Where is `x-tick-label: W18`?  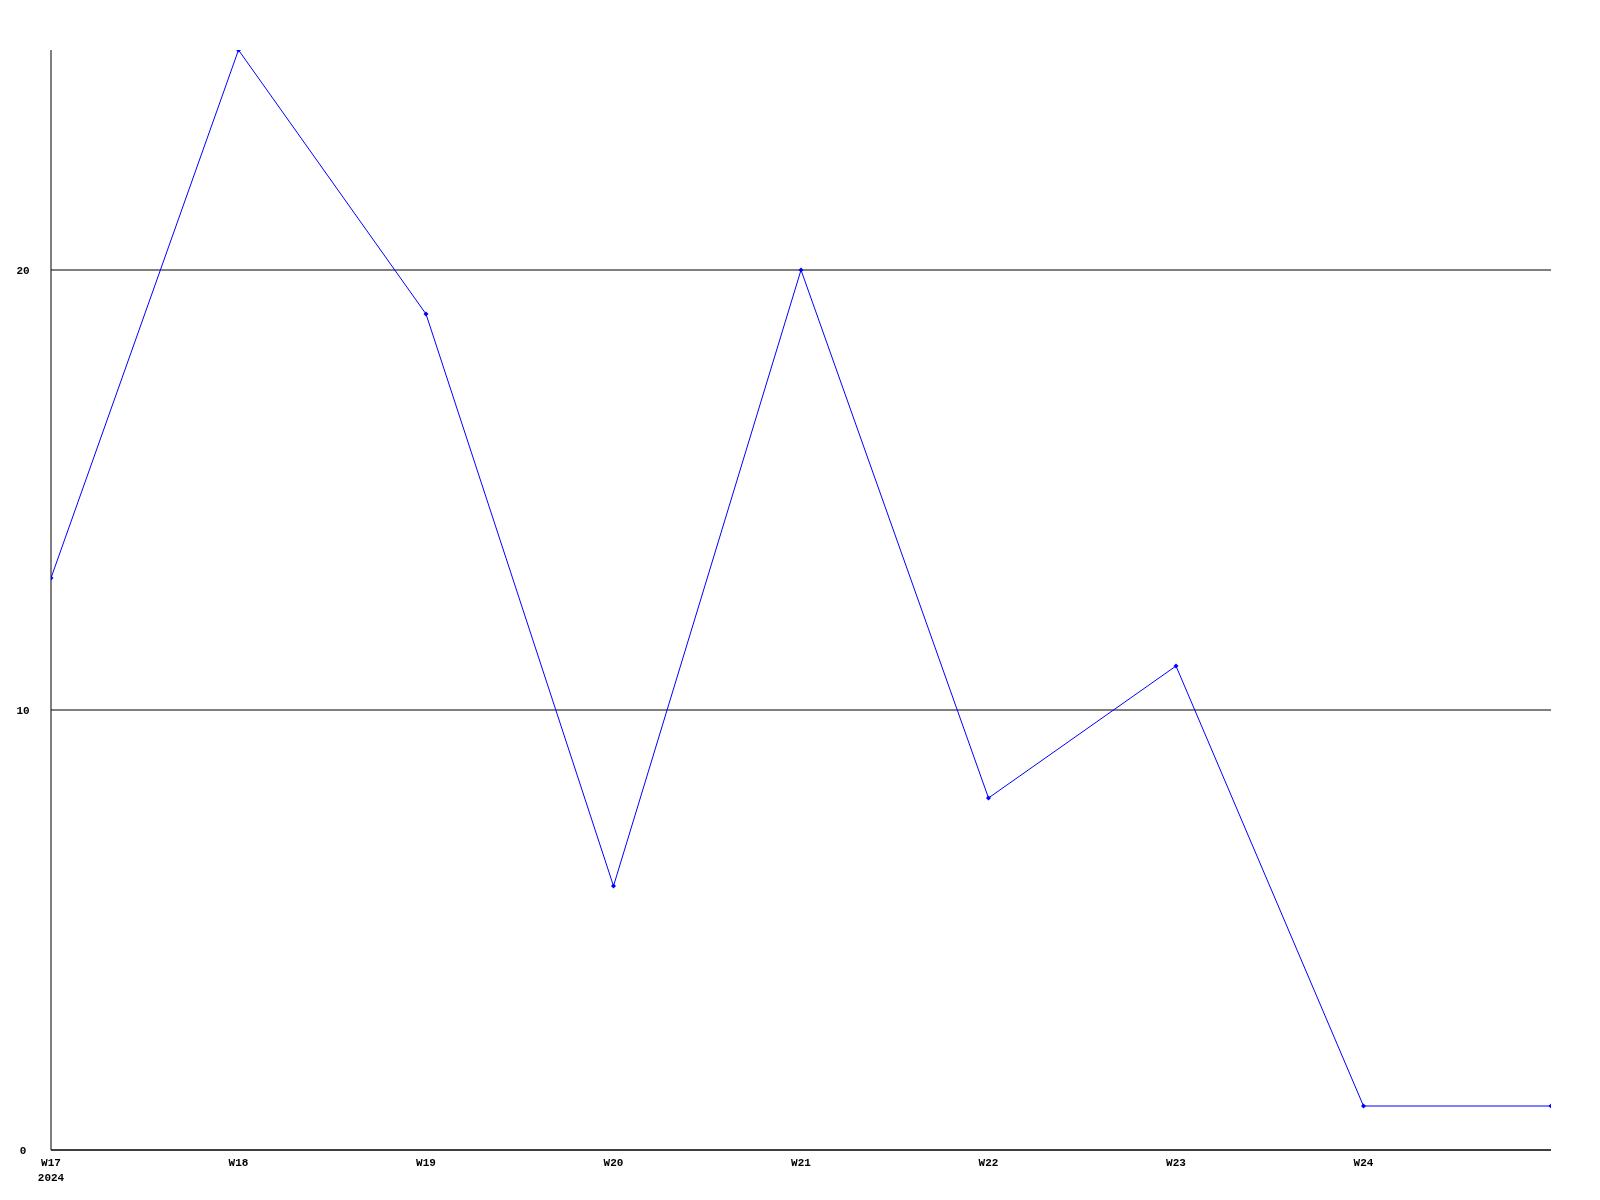 x-tick-label: W18 is located at coordinates (238, 1163).